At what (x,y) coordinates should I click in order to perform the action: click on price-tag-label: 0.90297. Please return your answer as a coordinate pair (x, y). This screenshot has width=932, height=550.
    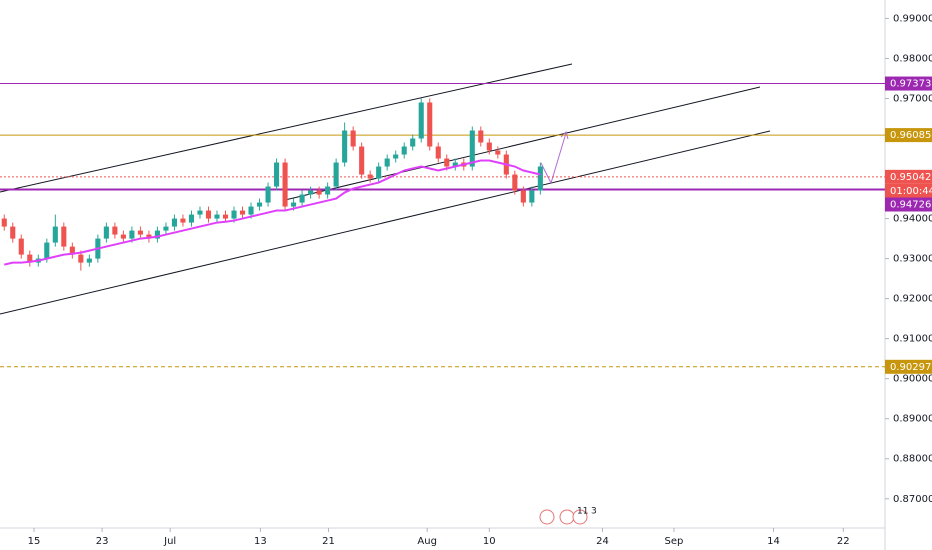
    Looking at the image, I should click on (910, 367).